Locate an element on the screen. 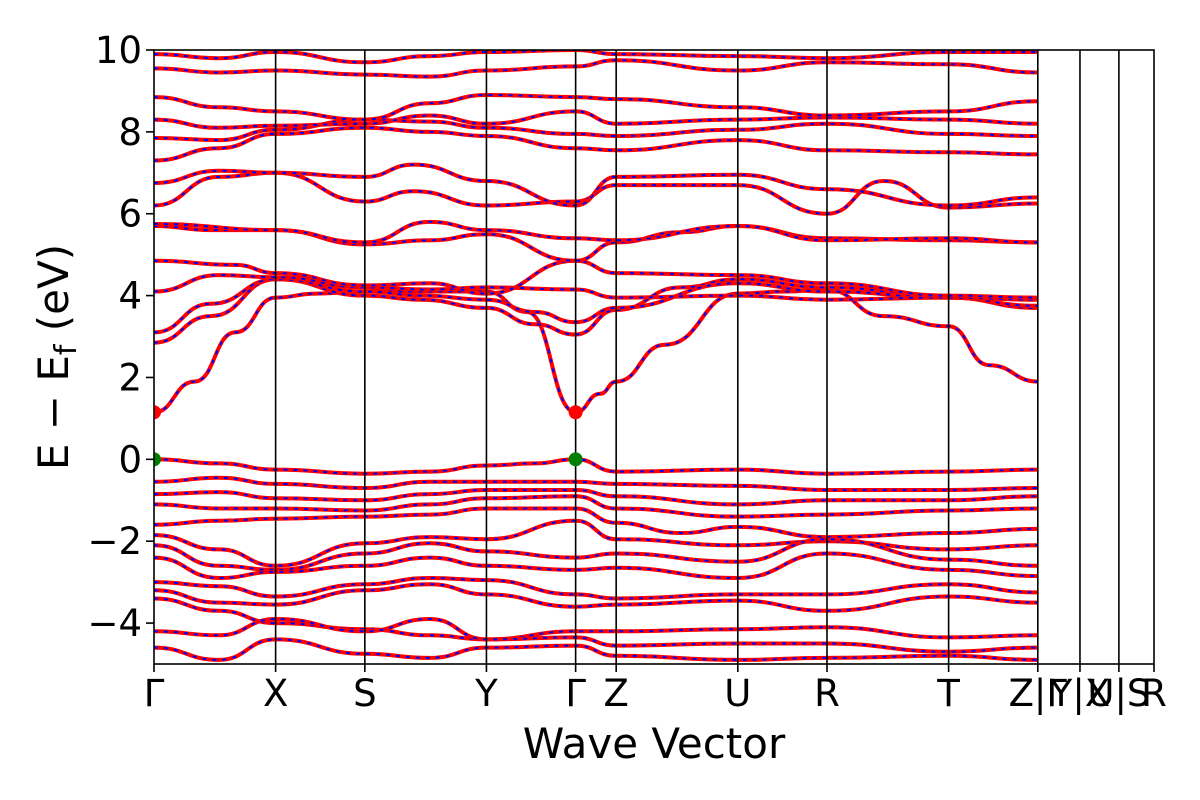  y-axis-label-subscript: f is located at coordinates (66, 349).